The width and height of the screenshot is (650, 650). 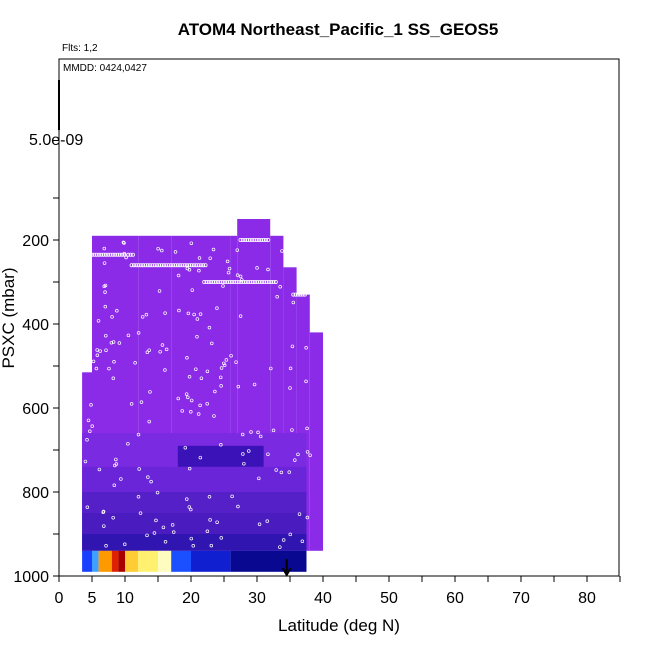 What do you see at coordinates (9, 317) in the screenshot?
I see `y-axis-label: PSXC (mbar)` at bounding box center [9, 317].